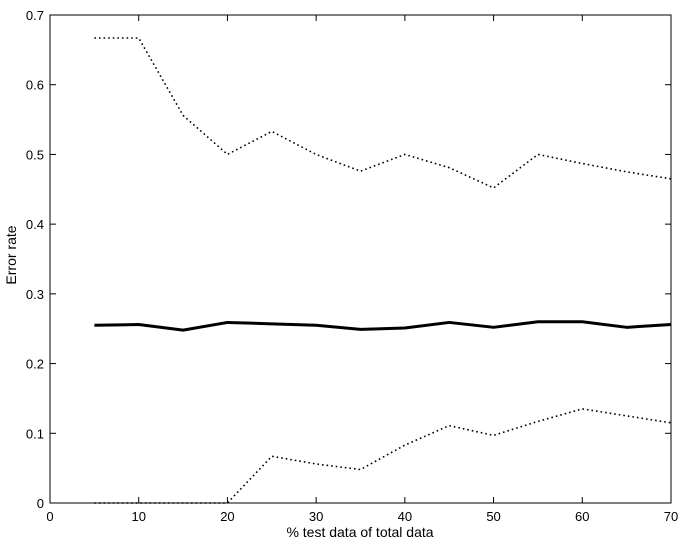  What do you see at coordinates (359, 532) in the screenshot?
I see `x-axis-label: % test data of total data` at bounding box center [359, 532].